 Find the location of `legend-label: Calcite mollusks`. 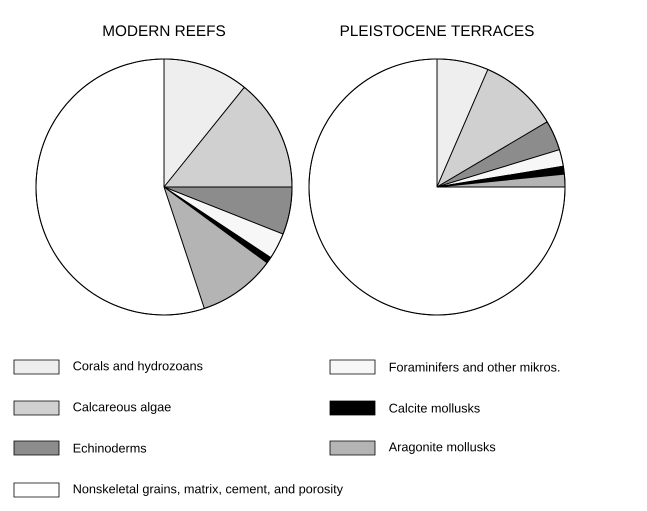

legend-label: Calcite mollusks is located at coordinates (434, 408).